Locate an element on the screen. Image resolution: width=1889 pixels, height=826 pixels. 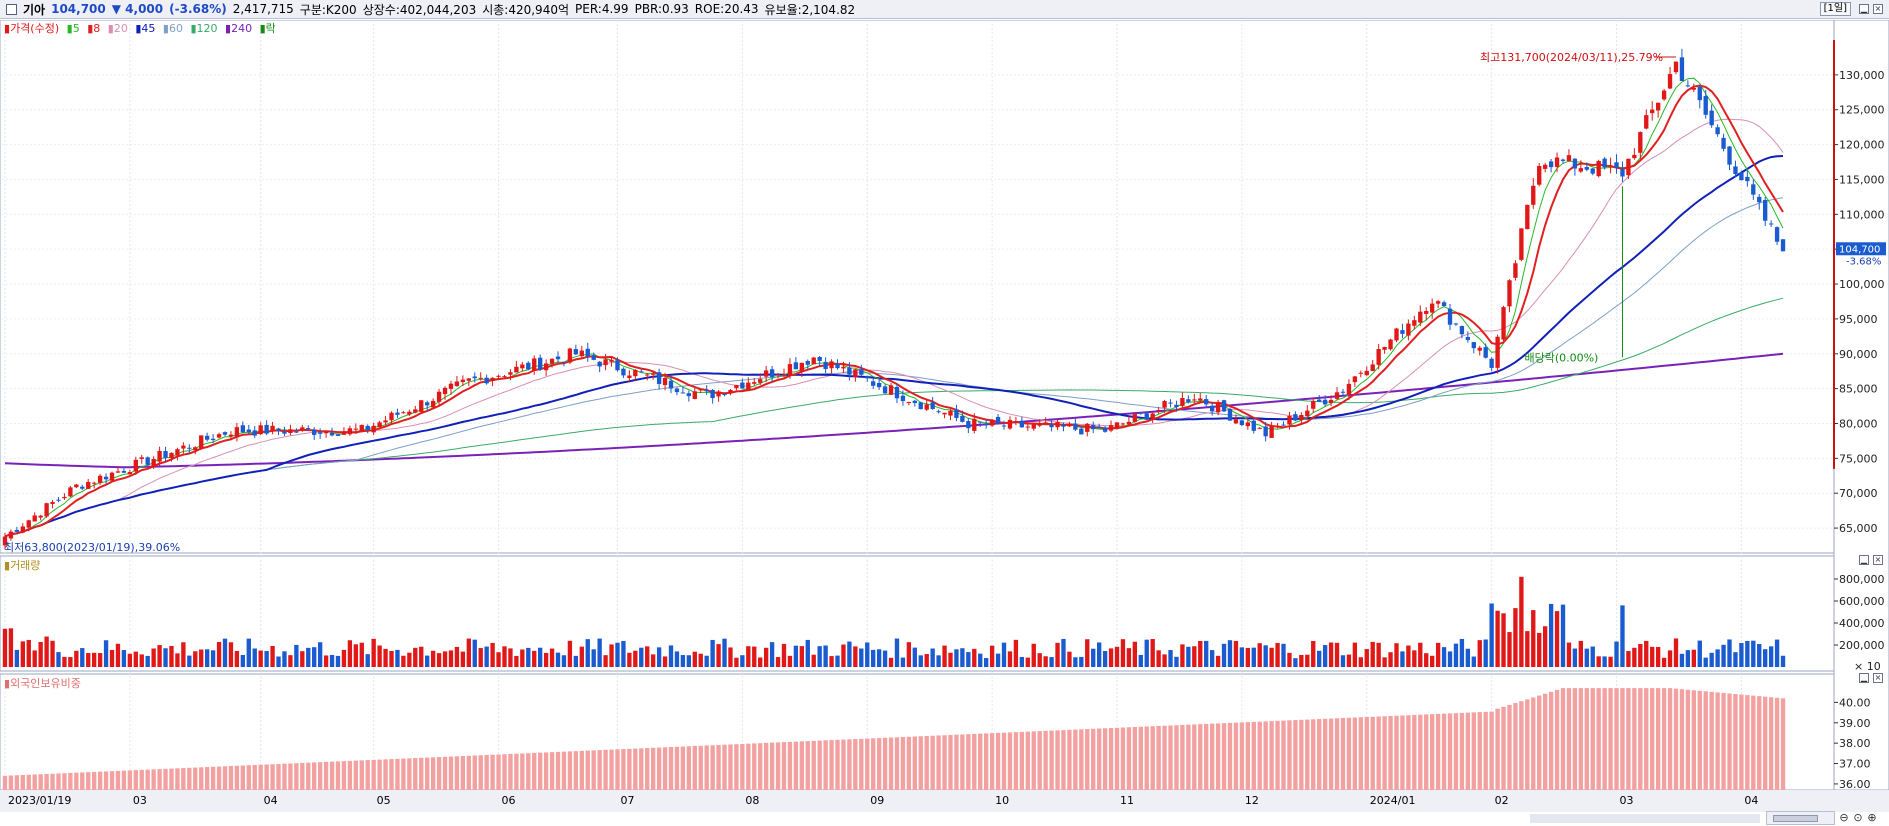
minimize-icon: ▁ is located at coordinates (1864, 9).